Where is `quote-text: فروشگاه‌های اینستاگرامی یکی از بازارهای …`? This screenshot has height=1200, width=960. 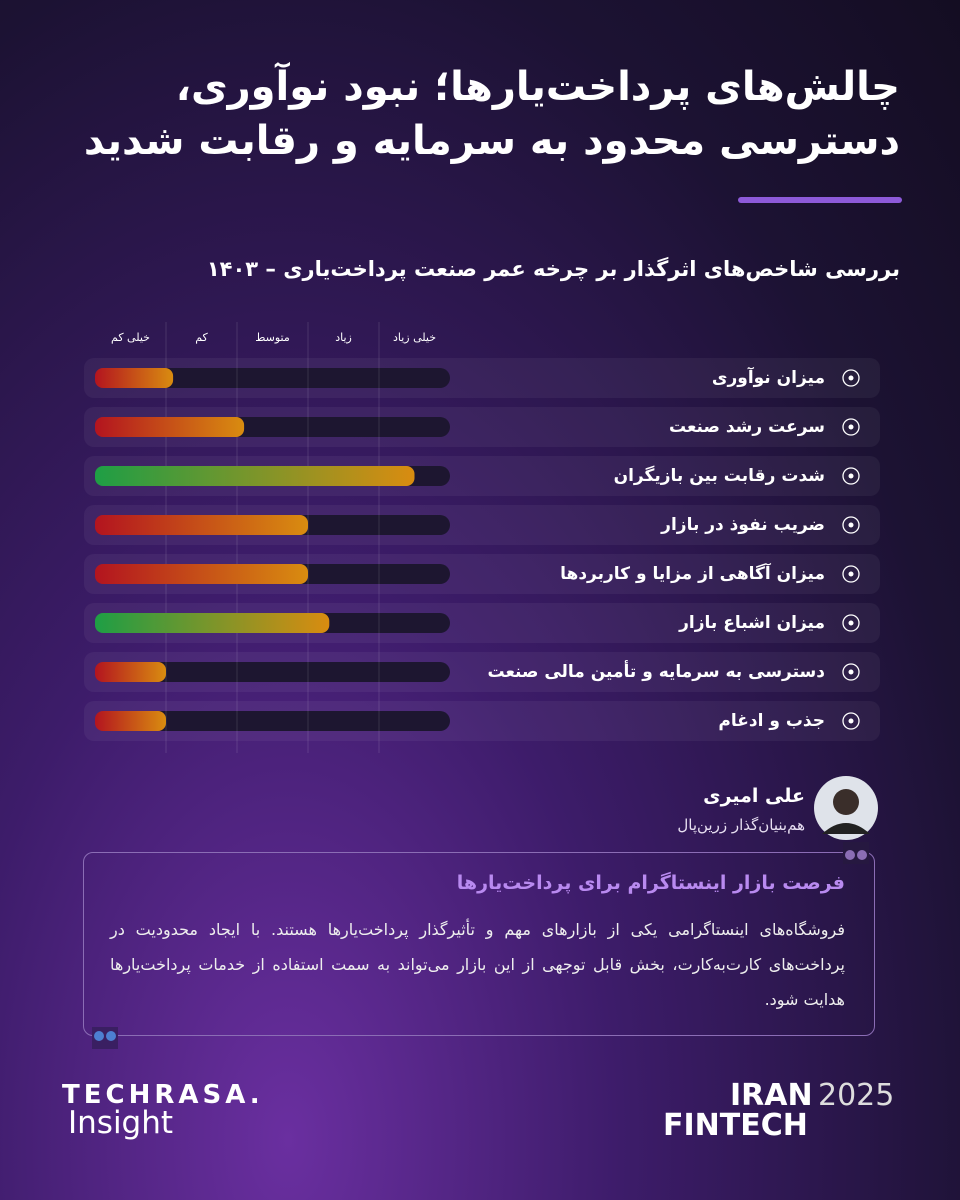 quote-text: فروشگاه‌های اینستاگرامی یکی از بازارهای … is located at coordinates (477, 964).